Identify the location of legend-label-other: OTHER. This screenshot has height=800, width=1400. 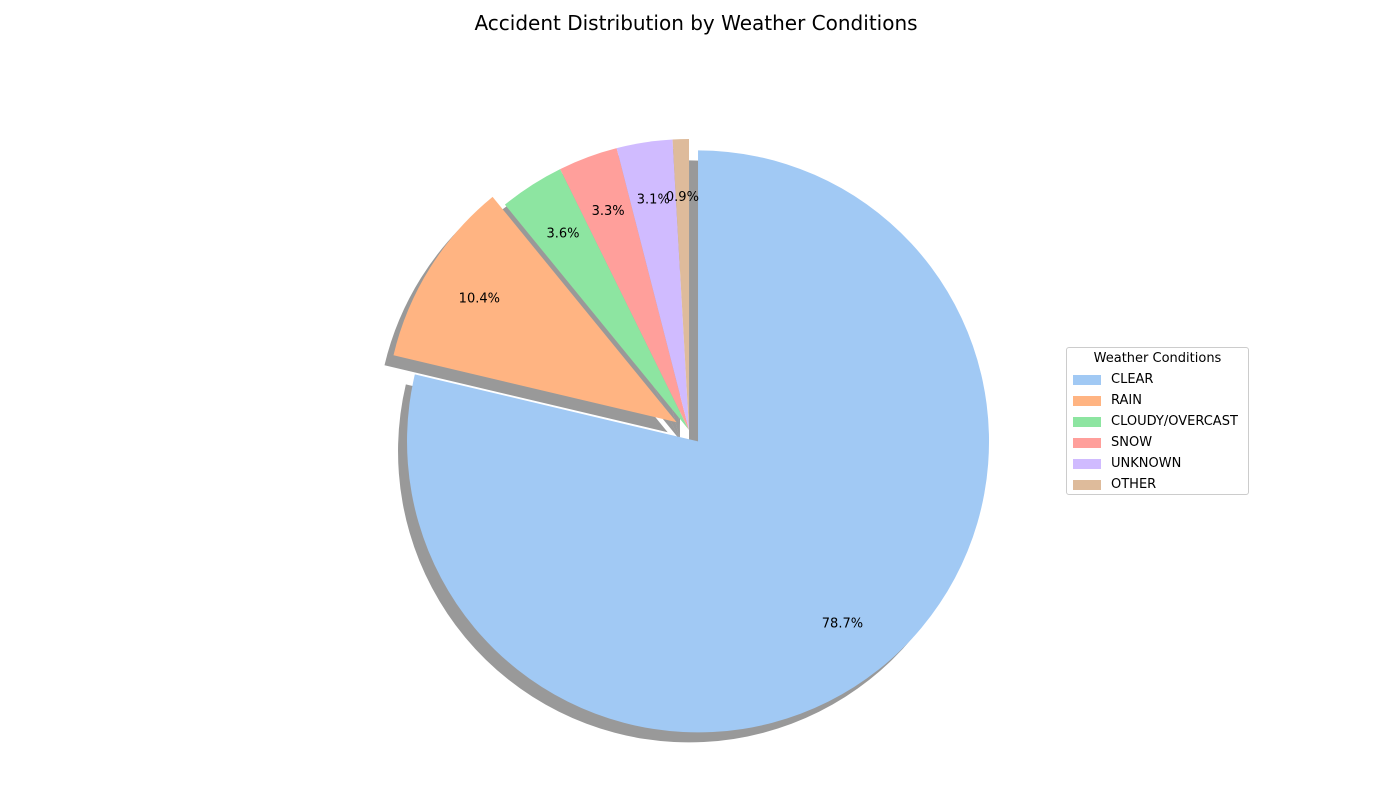
(1134, 484).